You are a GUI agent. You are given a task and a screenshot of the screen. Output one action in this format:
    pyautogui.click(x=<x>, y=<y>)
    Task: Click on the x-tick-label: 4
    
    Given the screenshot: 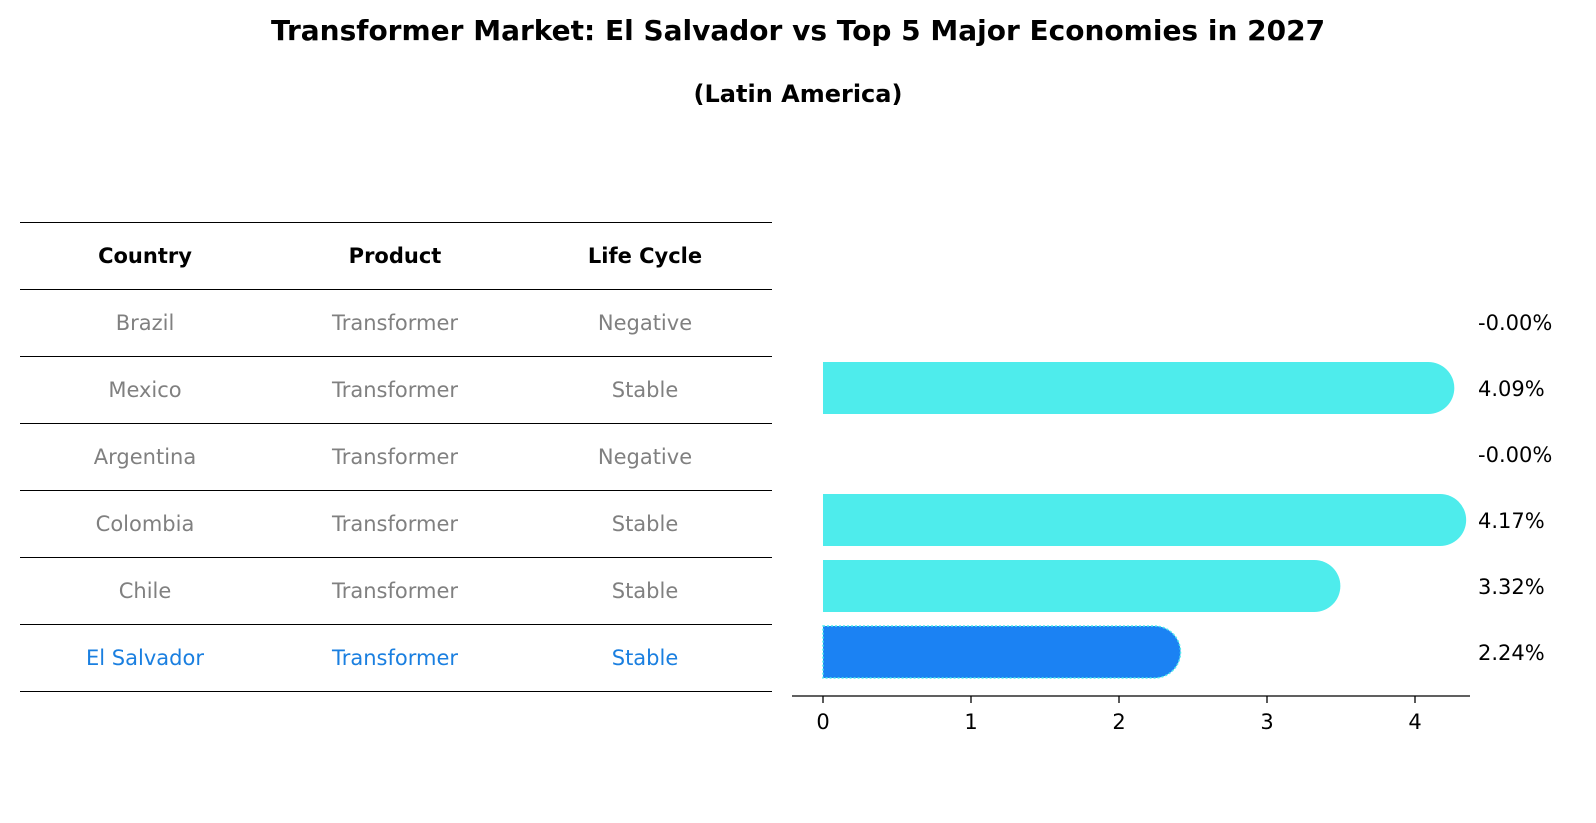 What is the action you would take?
    pyautogui.click(x=1414, y=722)
    